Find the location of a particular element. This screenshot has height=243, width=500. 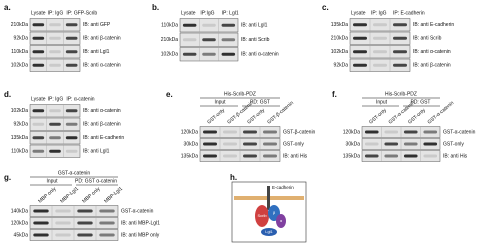

lane-header: GST-β-catenin is located at coordinates (280, 113).